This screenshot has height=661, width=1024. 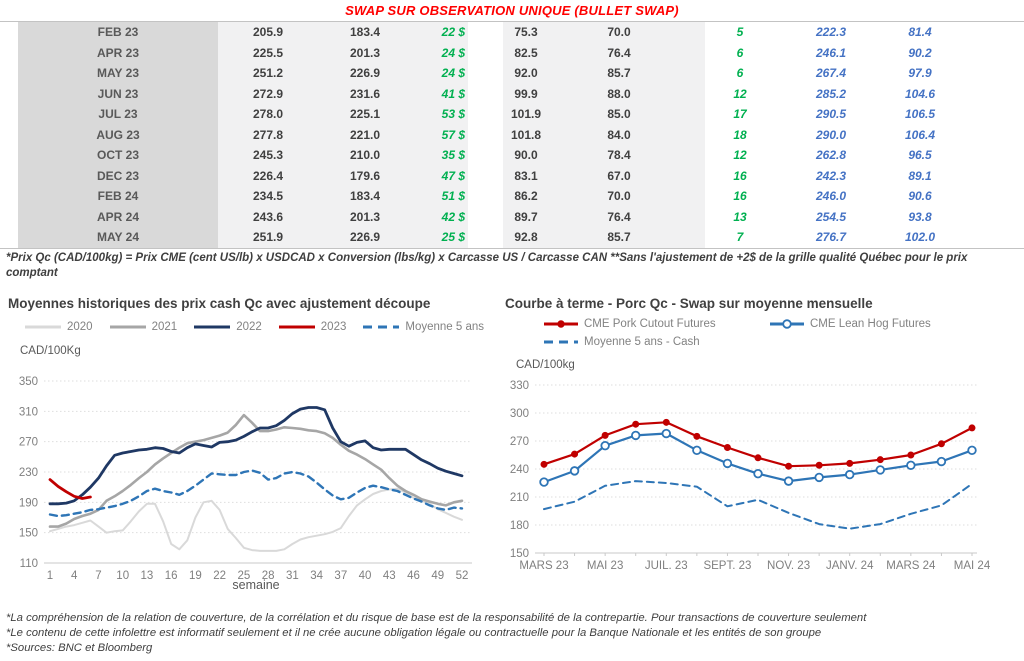 What do you see at coordinates (519, 498) in the screenshot?
I see `svg-text: 210` at bounding box center [519, 498].